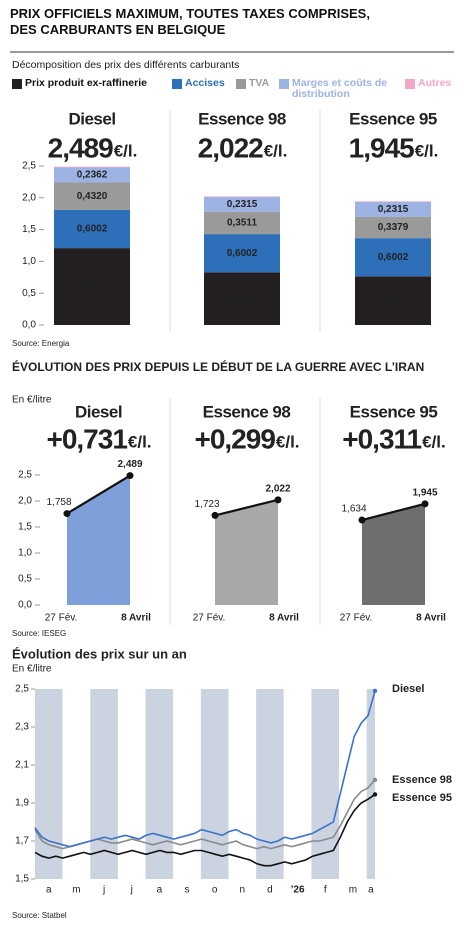 Image resolution: width=464 pixels, height=934 pixels. Describe the element at coordinates (230, 147) in the screenshot. I see `header-value: 2,022` at that location.